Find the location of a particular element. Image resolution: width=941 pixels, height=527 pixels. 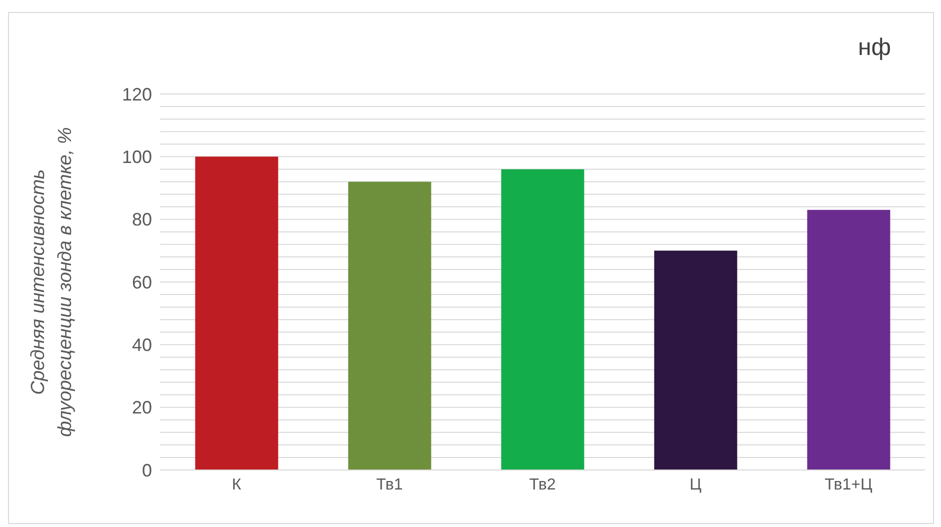

y-tick-label: 40 is located at coordinates (142, 345).